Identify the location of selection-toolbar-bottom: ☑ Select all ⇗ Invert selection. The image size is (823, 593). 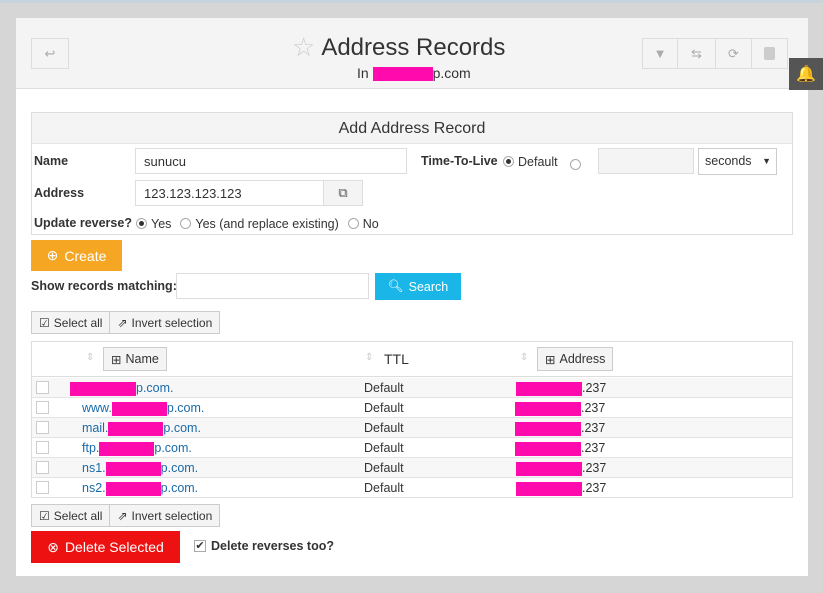
(126, 515).